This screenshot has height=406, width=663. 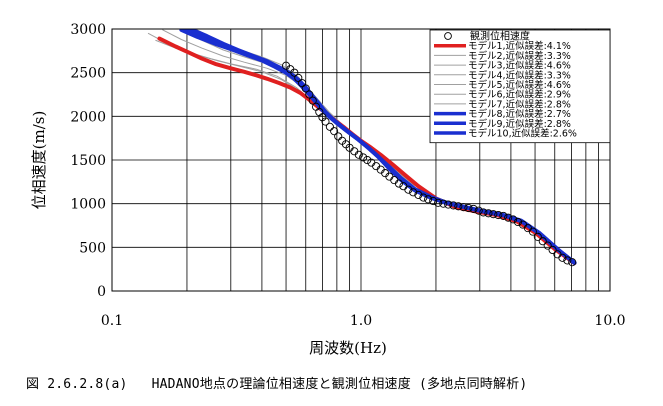 I want to click on legend-label-model-9: モデル9,近似誤差:2.8%, so click(x=519, y=124).